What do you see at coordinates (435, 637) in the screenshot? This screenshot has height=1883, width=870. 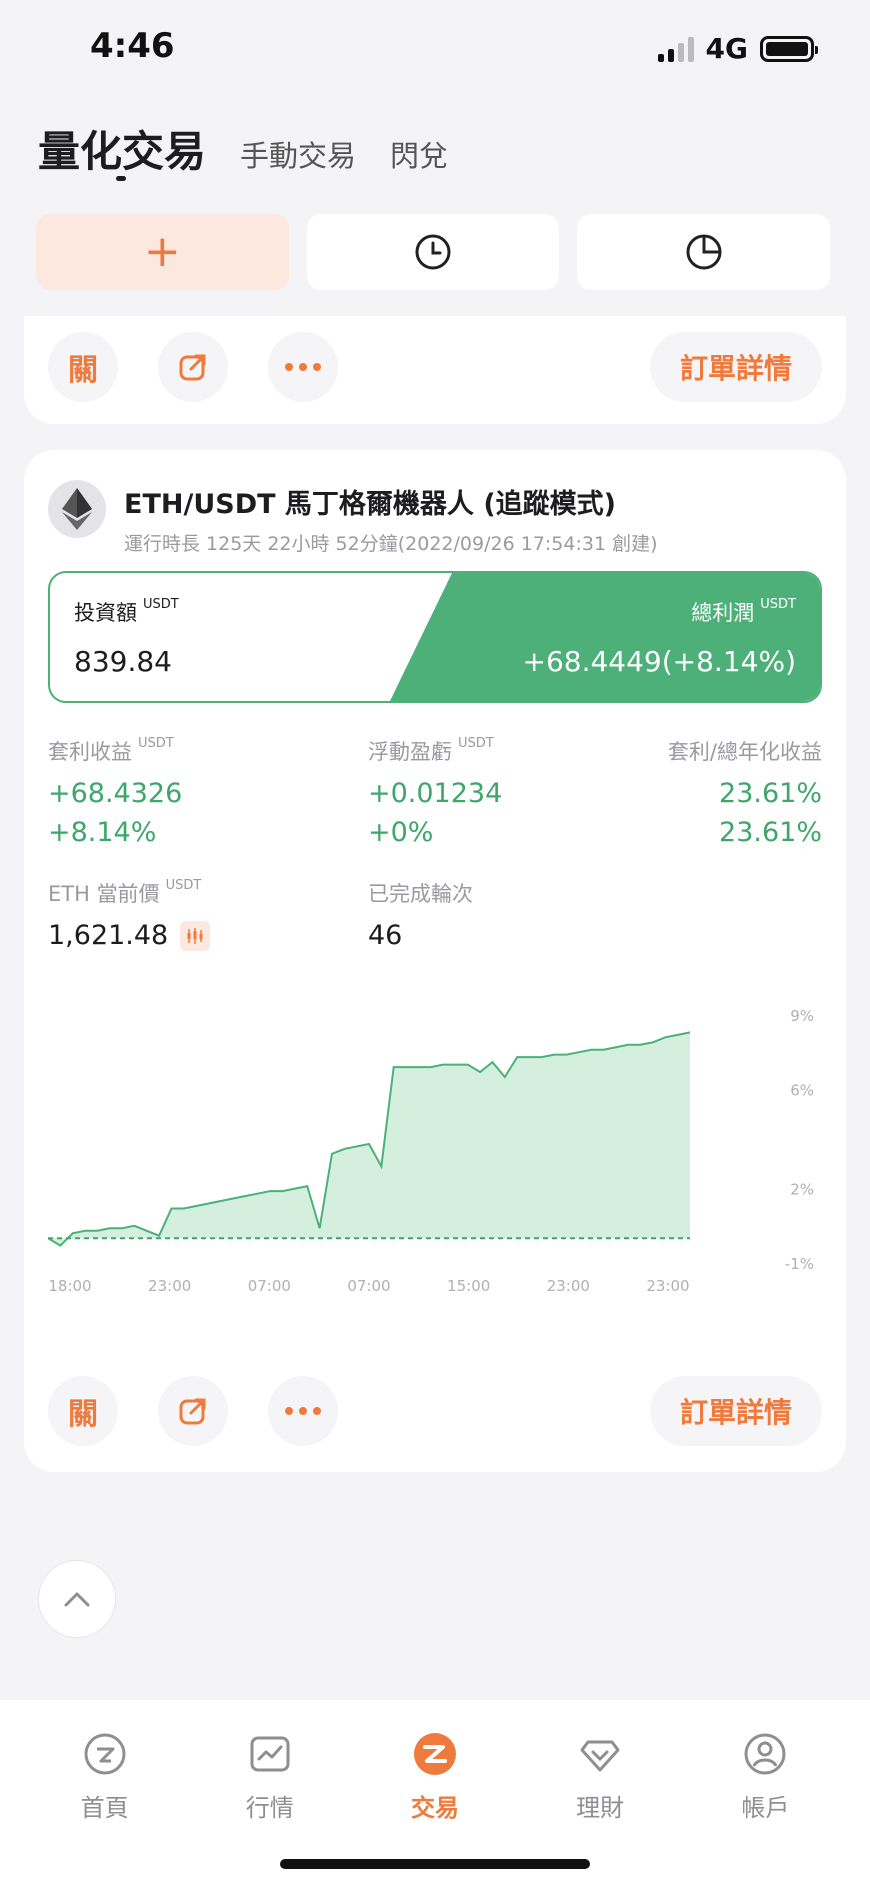 I see `profit-summary: 投資額 USDT 839.84 總利潤 USDT +68.4449(+8.14%)` at bounding box center [435, 637].